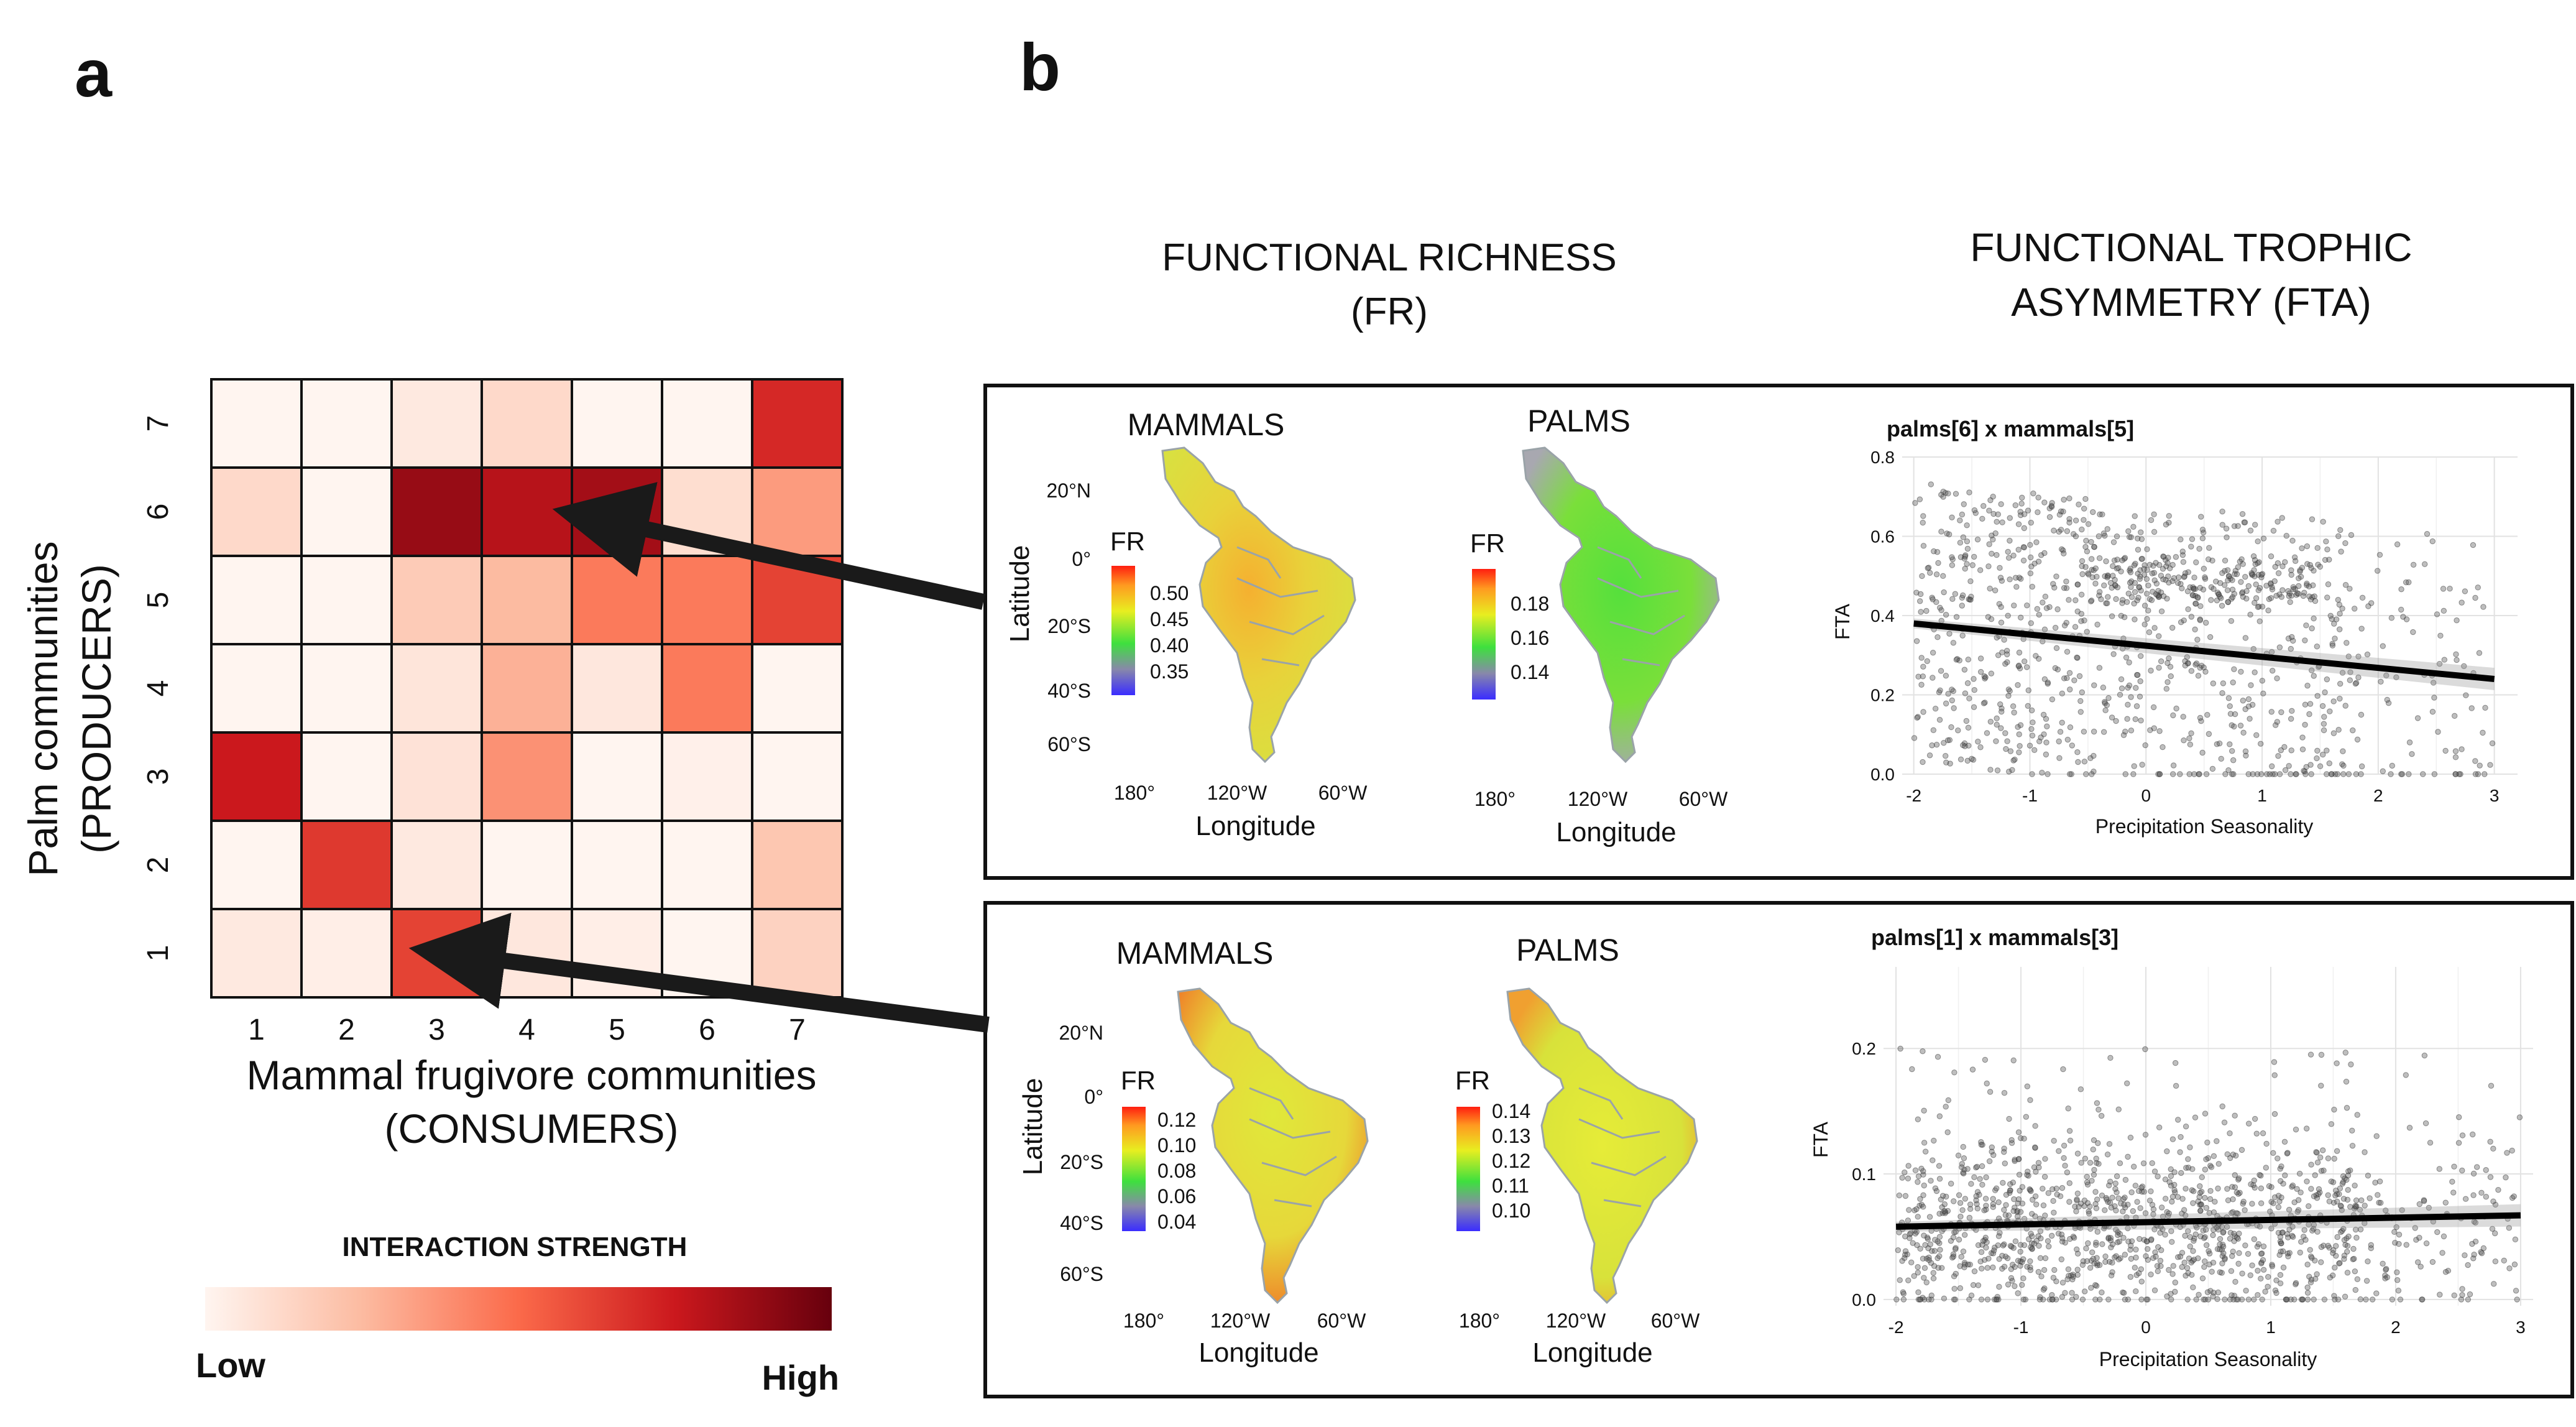 The image size is (2576, 1427). Describe the element at coordinates (158, 688) in the screenshot. I see `heatmap-y-tick: 4` at that location.